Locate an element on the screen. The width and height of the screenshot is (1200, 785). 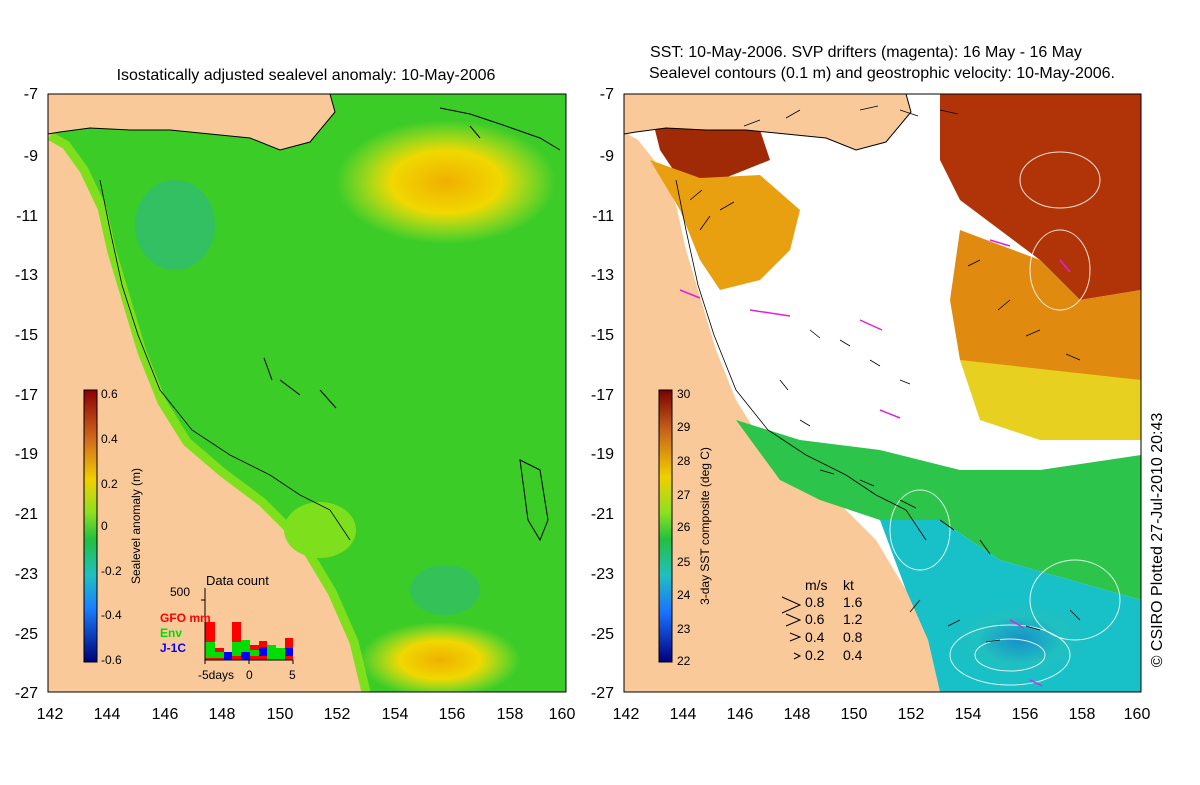
left-new-guinea-land is located at coordinates (192, 122).